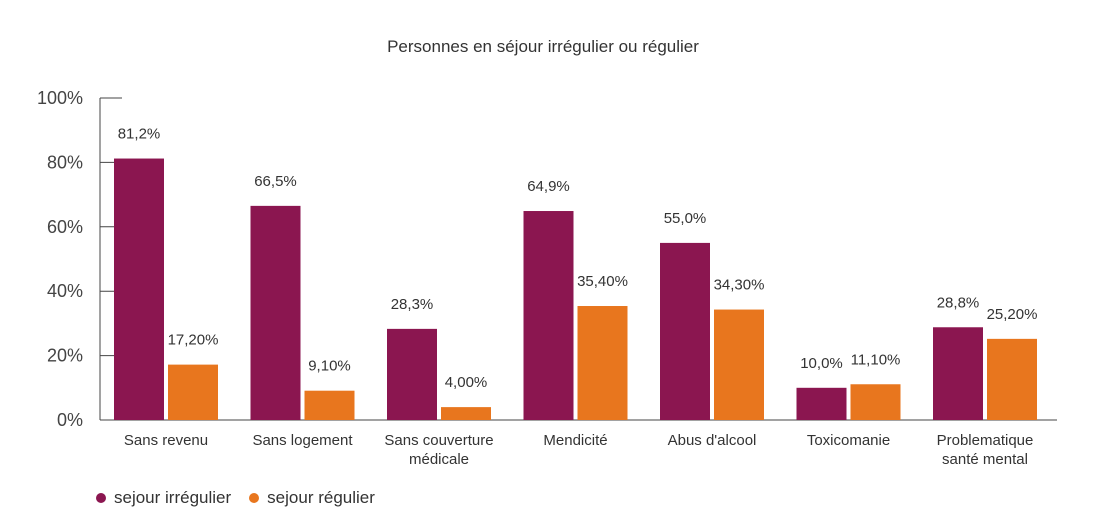 The width and height of the screenshot is (1097, 526). I want to click on x-tick-label: Sans revenu, so click(166, 440).